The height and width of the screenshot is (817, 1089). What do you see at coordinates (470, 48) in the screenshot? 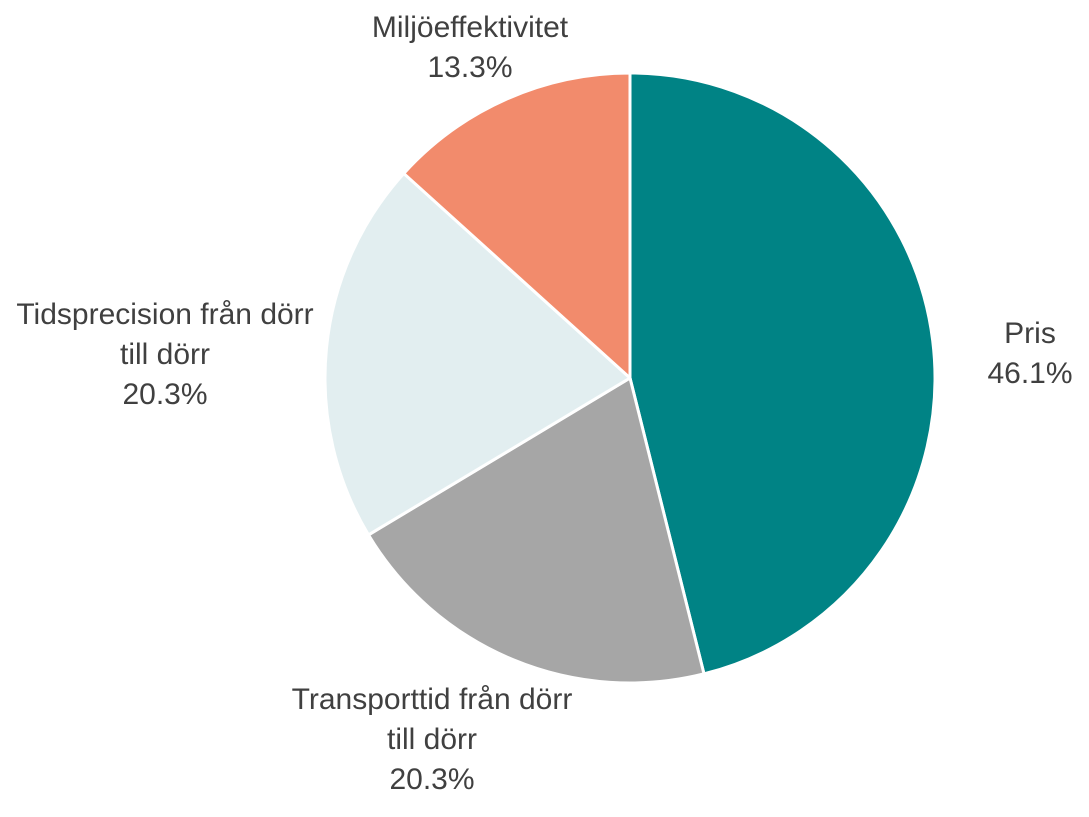
I see `slice-label: Miljöeffektivitet 13.3%` at bounding box center [470, 48].